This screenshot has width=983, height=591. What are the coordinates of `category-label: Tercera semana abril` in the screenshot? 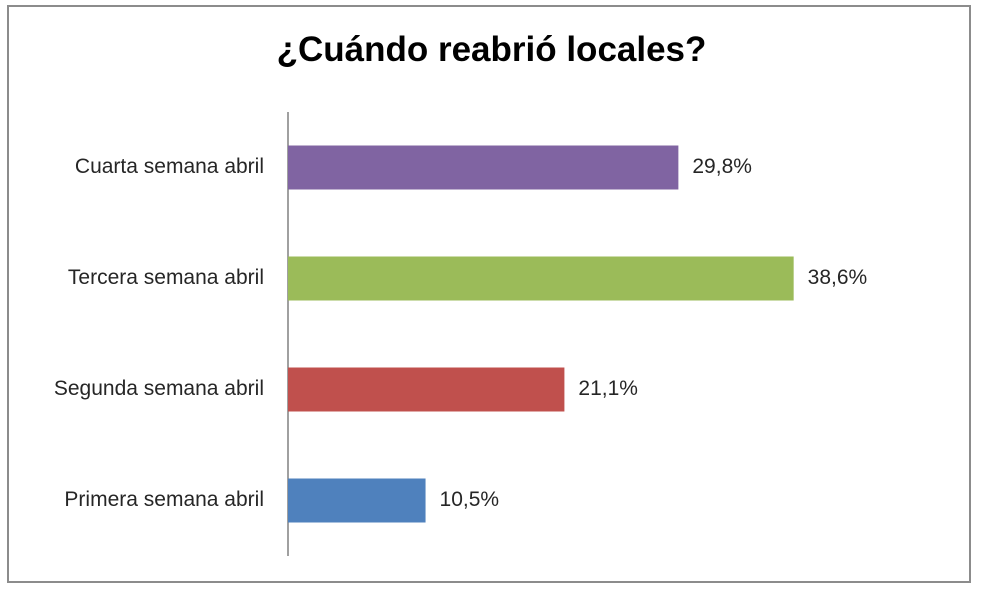 It's located at (166, 277).